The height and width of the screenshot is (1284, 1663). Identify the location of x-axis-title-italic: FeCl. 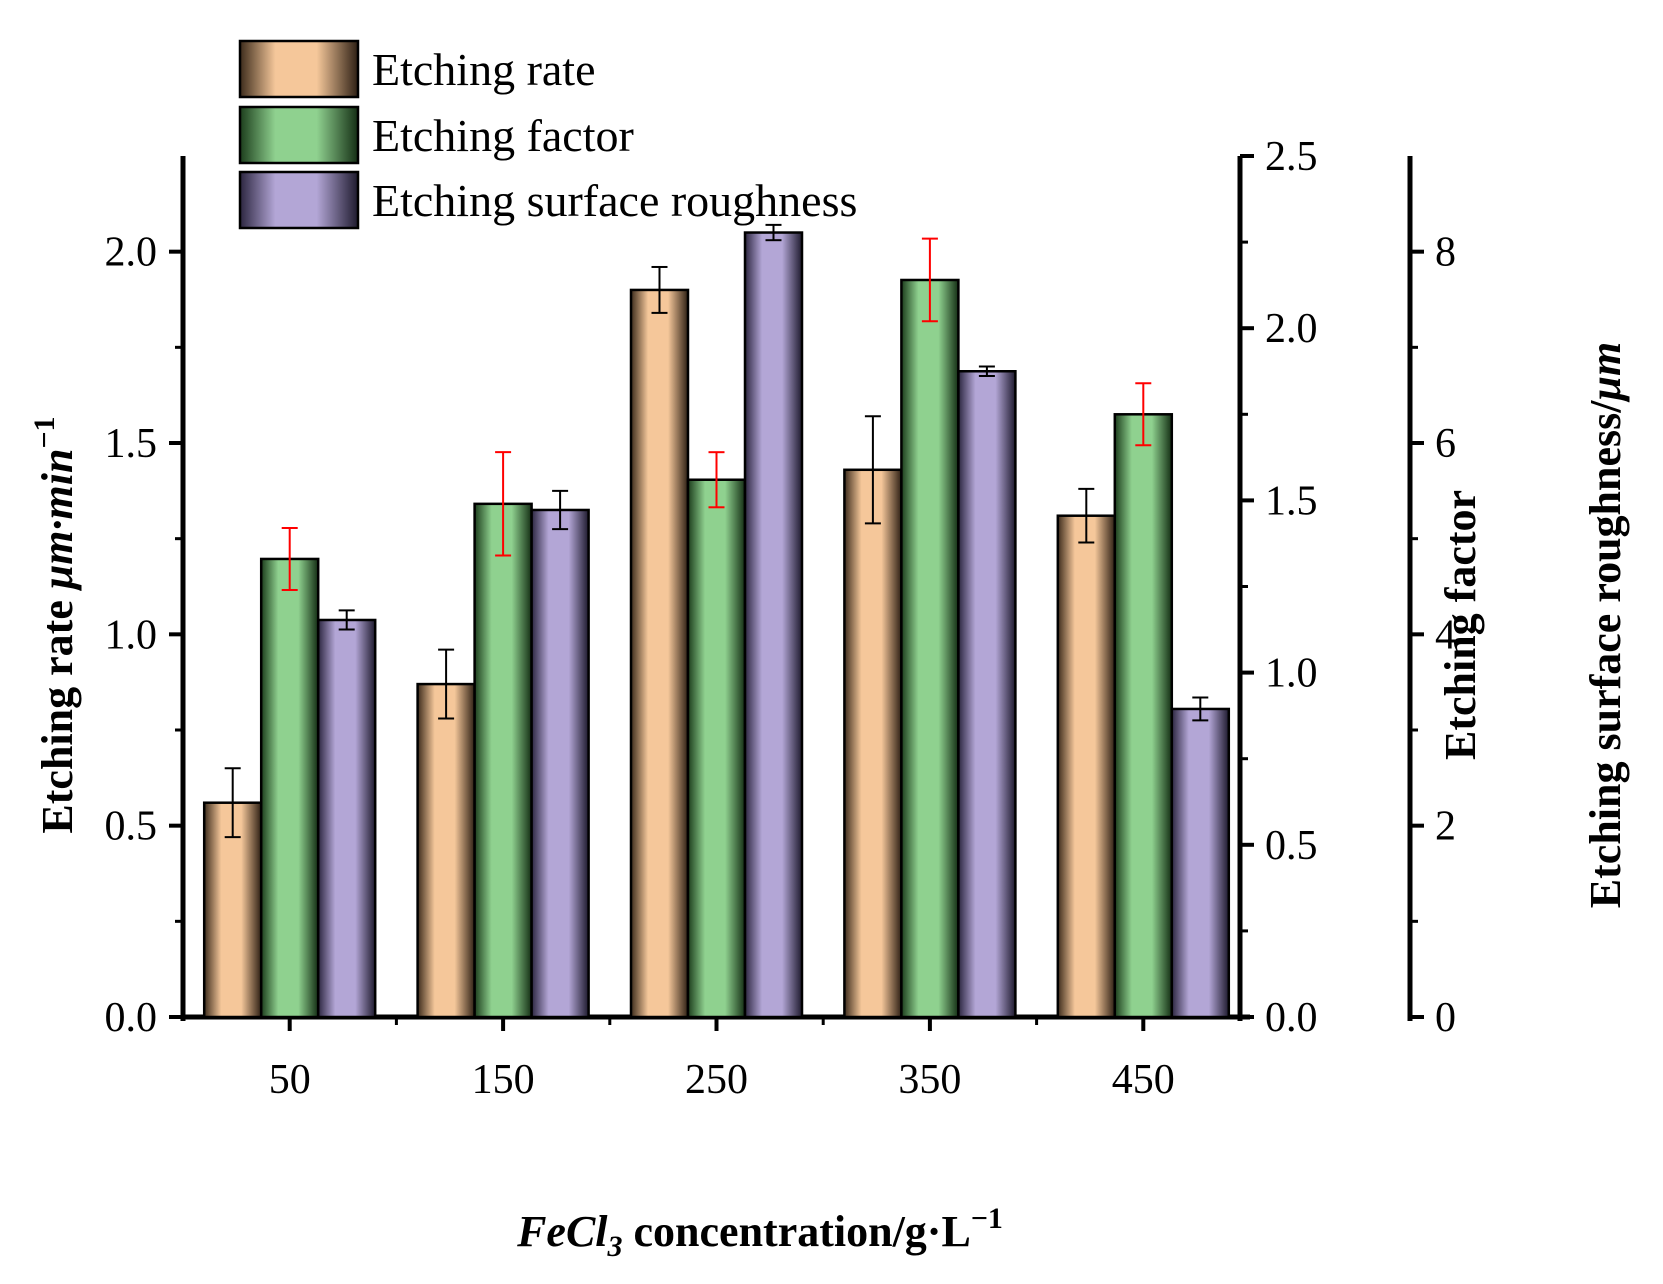
(562, 1231).